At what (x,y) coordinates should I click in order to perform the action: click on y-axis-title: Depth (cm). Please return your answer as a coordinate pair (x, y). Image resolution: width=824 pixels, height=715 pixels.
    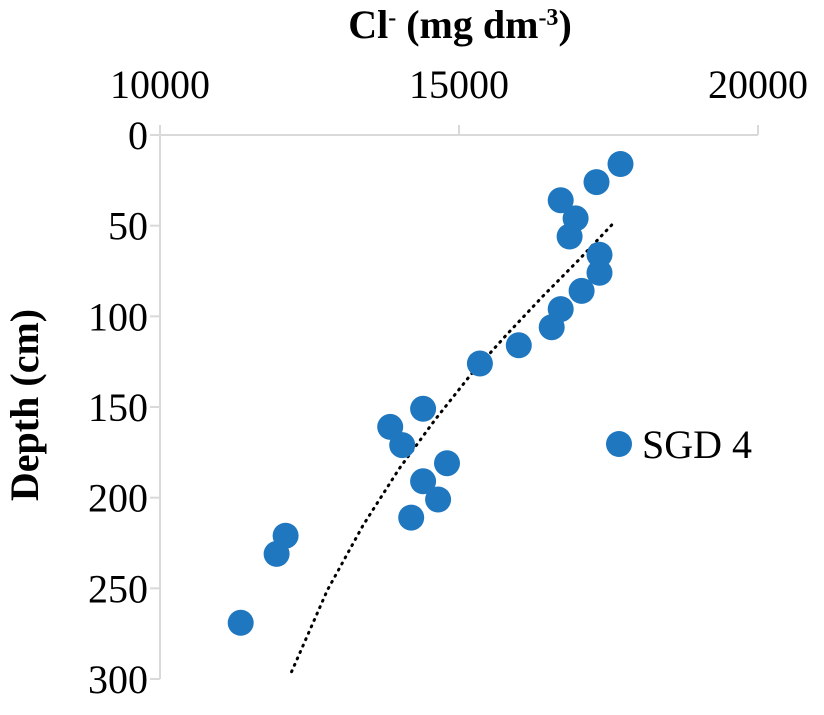
    Looking at the image, I should click on (24, 405).